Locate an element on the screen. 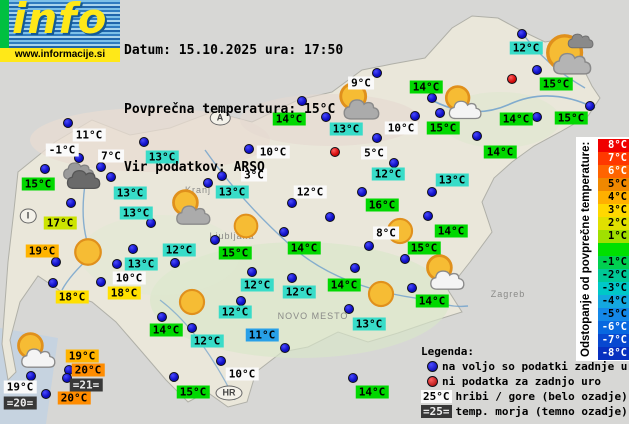 The width and height of the screenshot is (629, 424). scale-entry: -2°C is located at coordinates (613, 275).